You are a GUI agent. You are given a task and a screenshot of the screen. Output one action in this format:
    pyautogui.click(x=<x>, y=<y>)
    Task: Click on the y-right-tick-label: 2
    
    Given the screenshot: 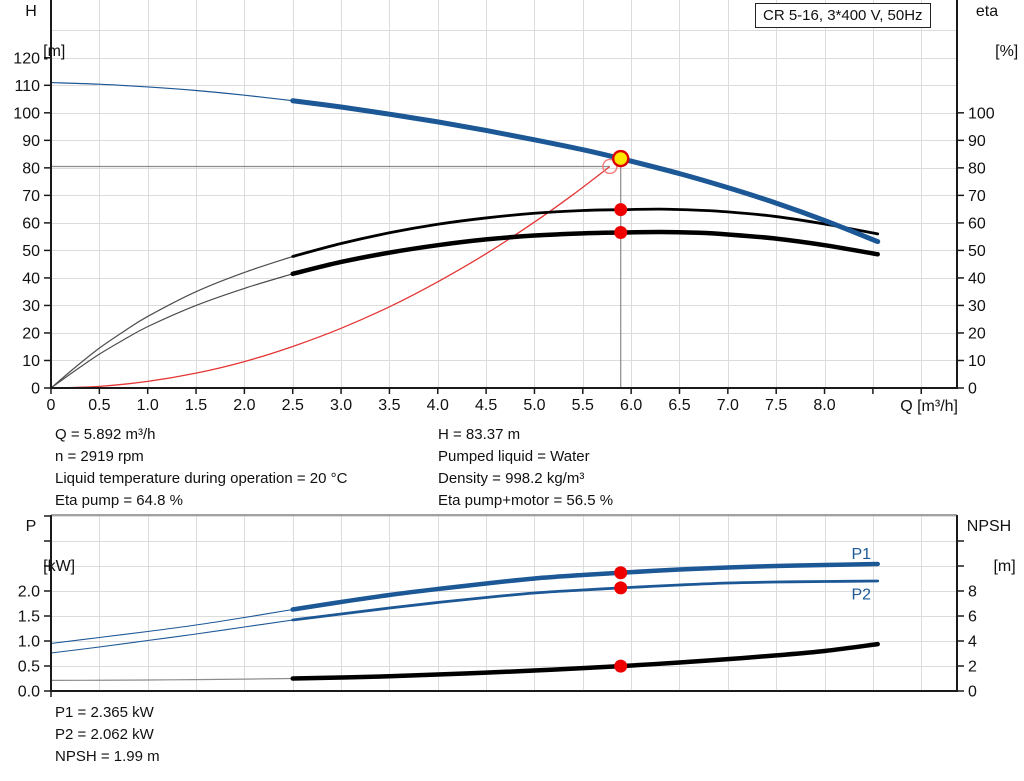 What is the action you would take?
    pyautogui.click(x=972, y=667)
    